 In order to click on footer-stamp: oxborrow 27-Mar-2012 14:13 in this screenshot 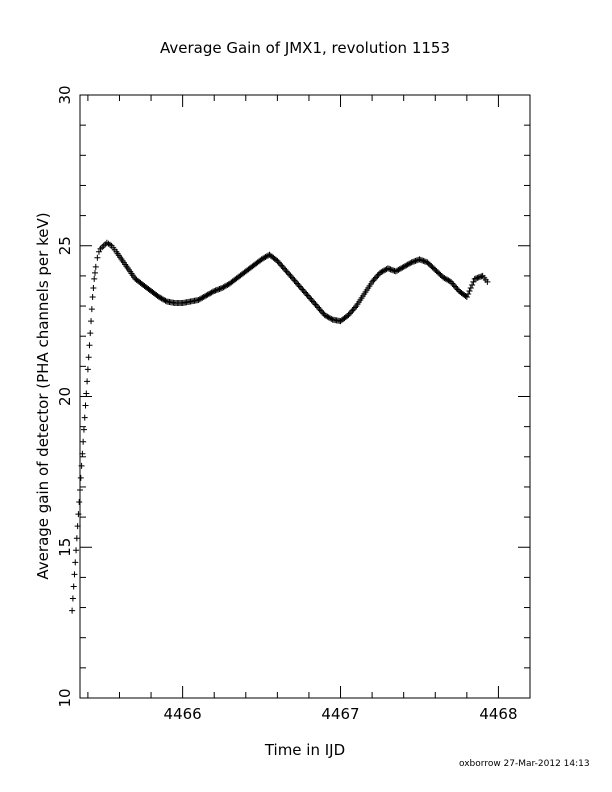, I will do `click(524, 764)`.